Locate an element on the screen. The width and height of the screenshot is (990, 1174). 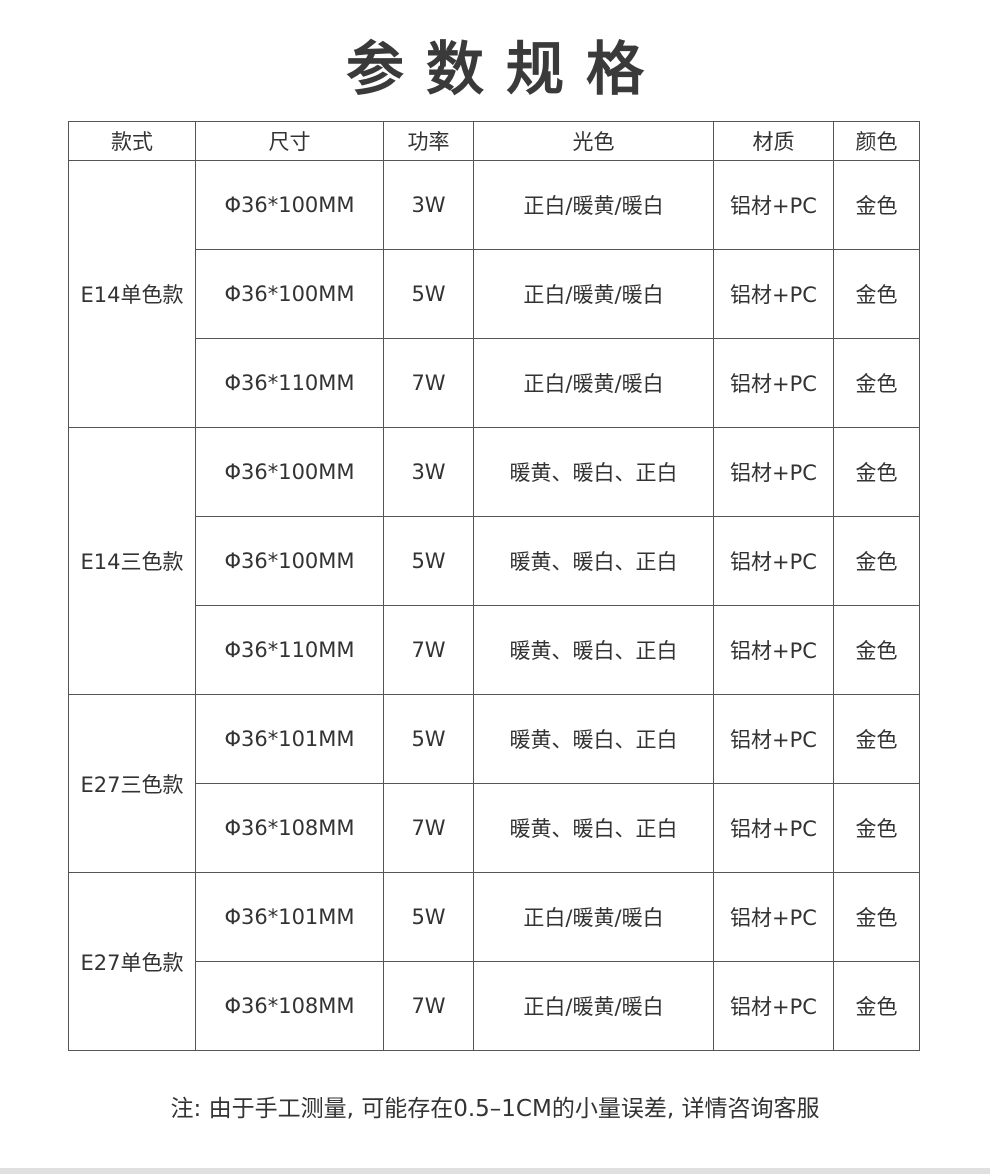
model-cell: E14三色款 is located at coordinates (132, 561).